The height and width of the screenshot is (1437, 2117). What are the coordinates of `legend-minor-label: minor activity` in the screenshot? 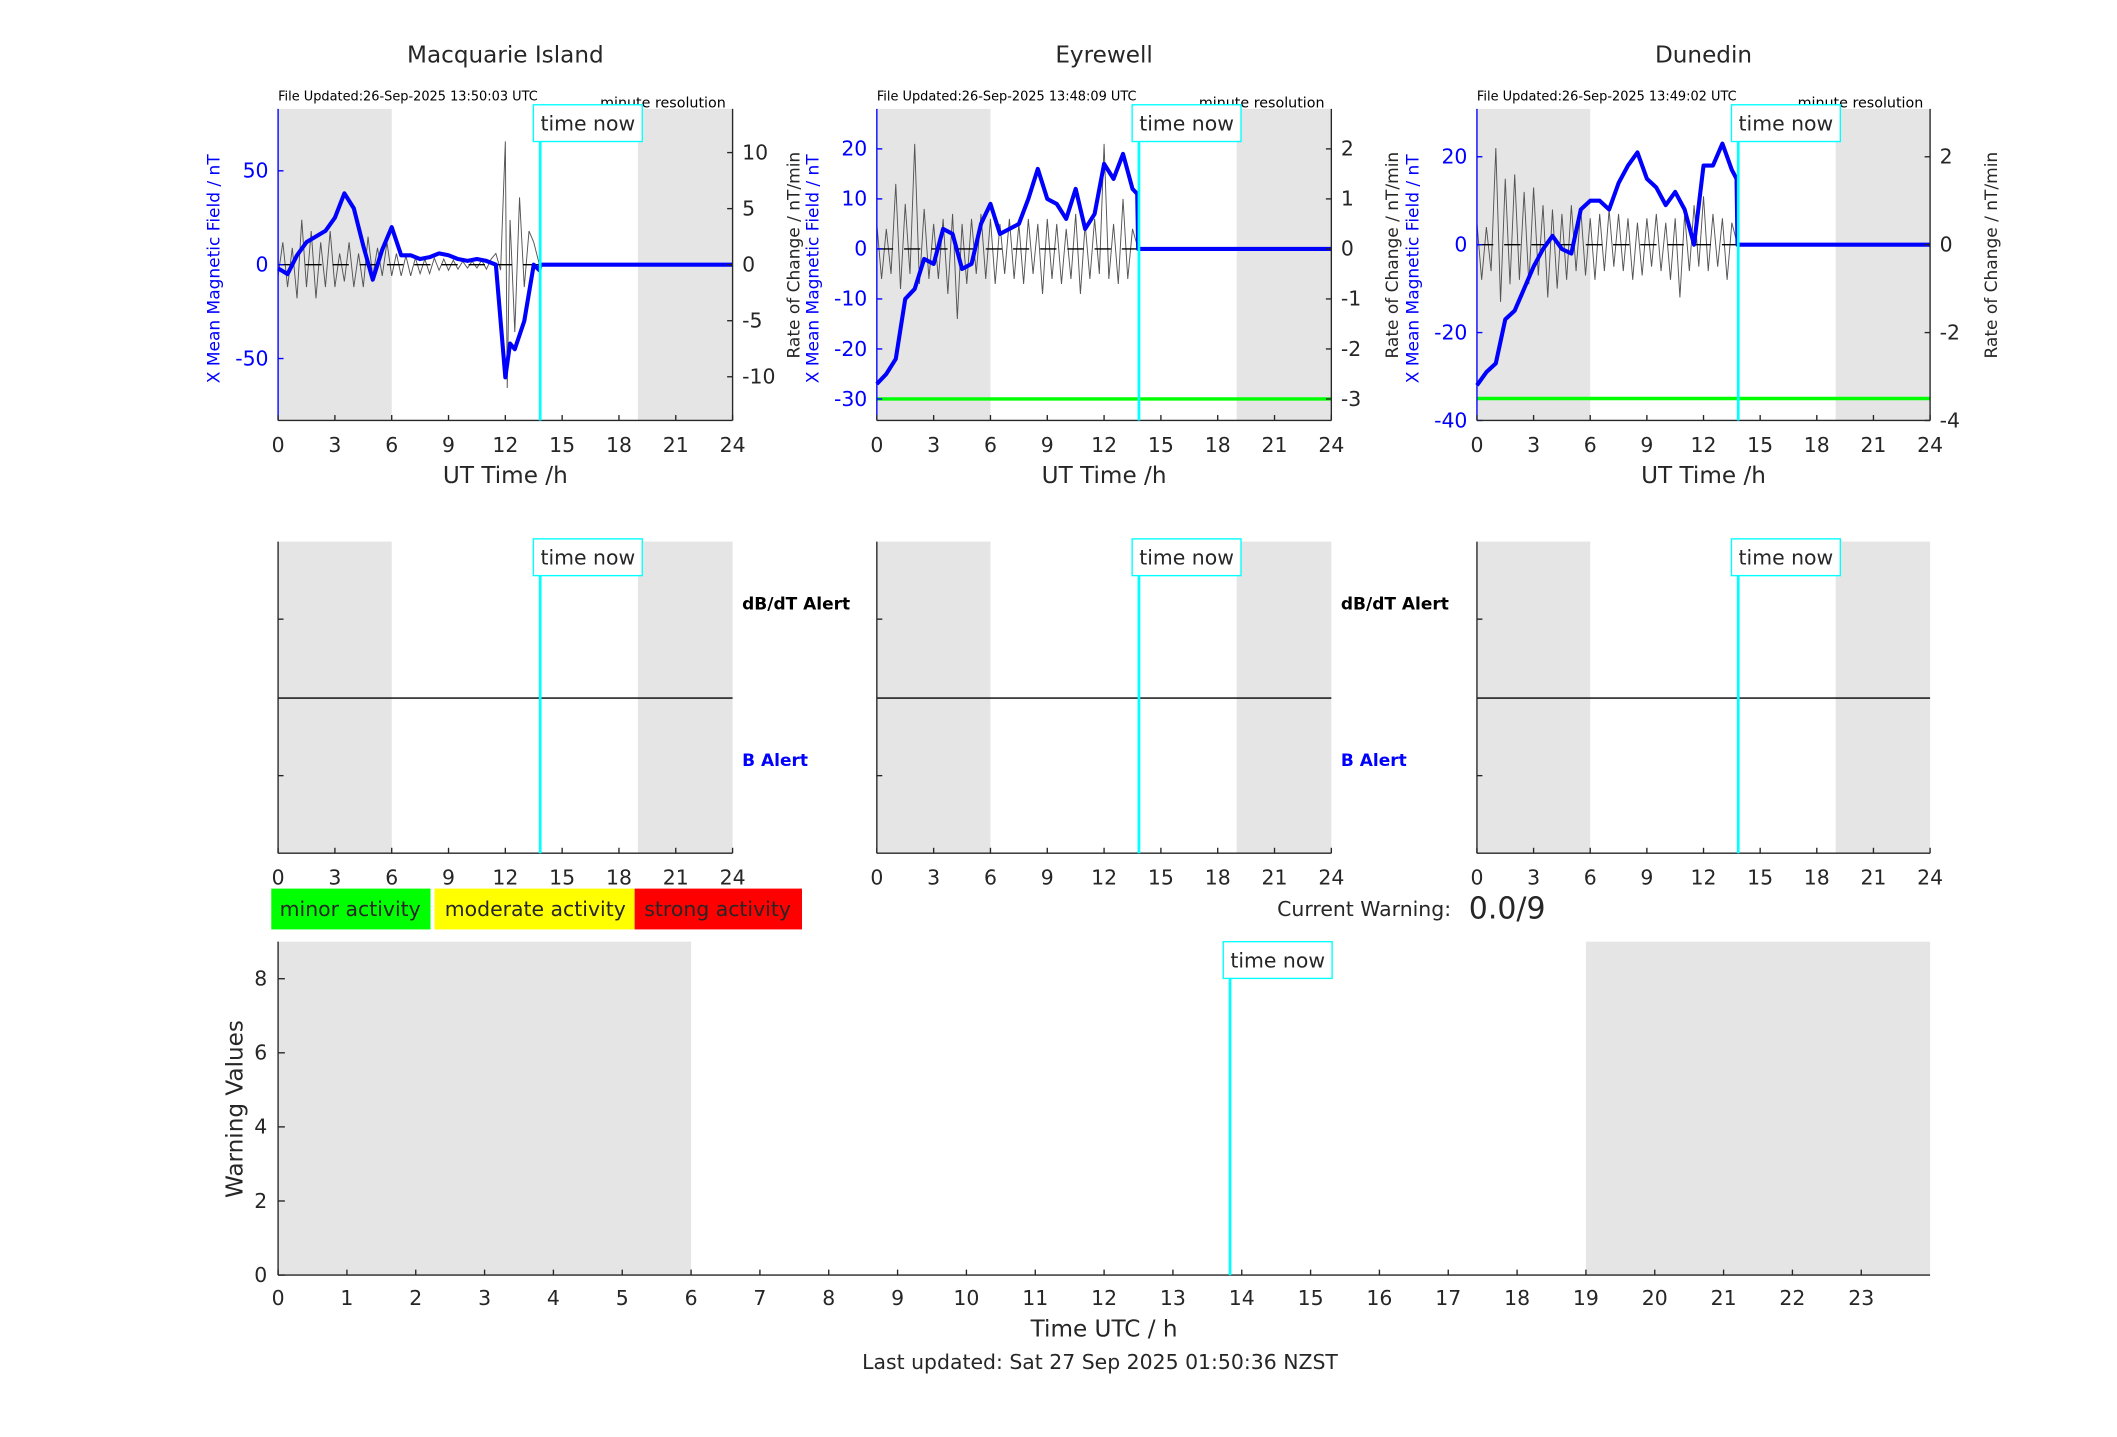 It's located at (350, 909).